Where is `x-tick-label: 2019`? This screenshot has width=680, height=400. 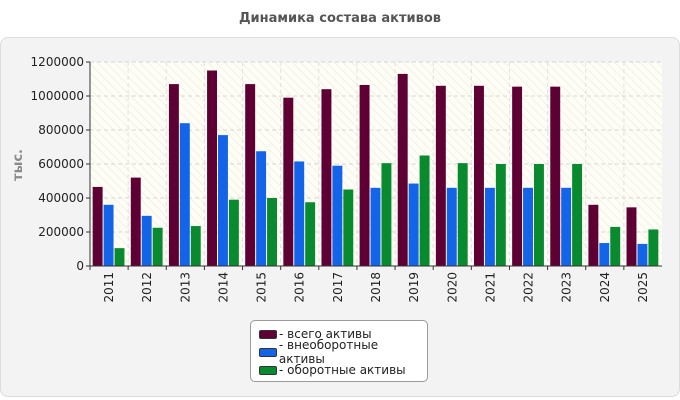 x-tick-label: 2019 is located at coordinates (414, 287).